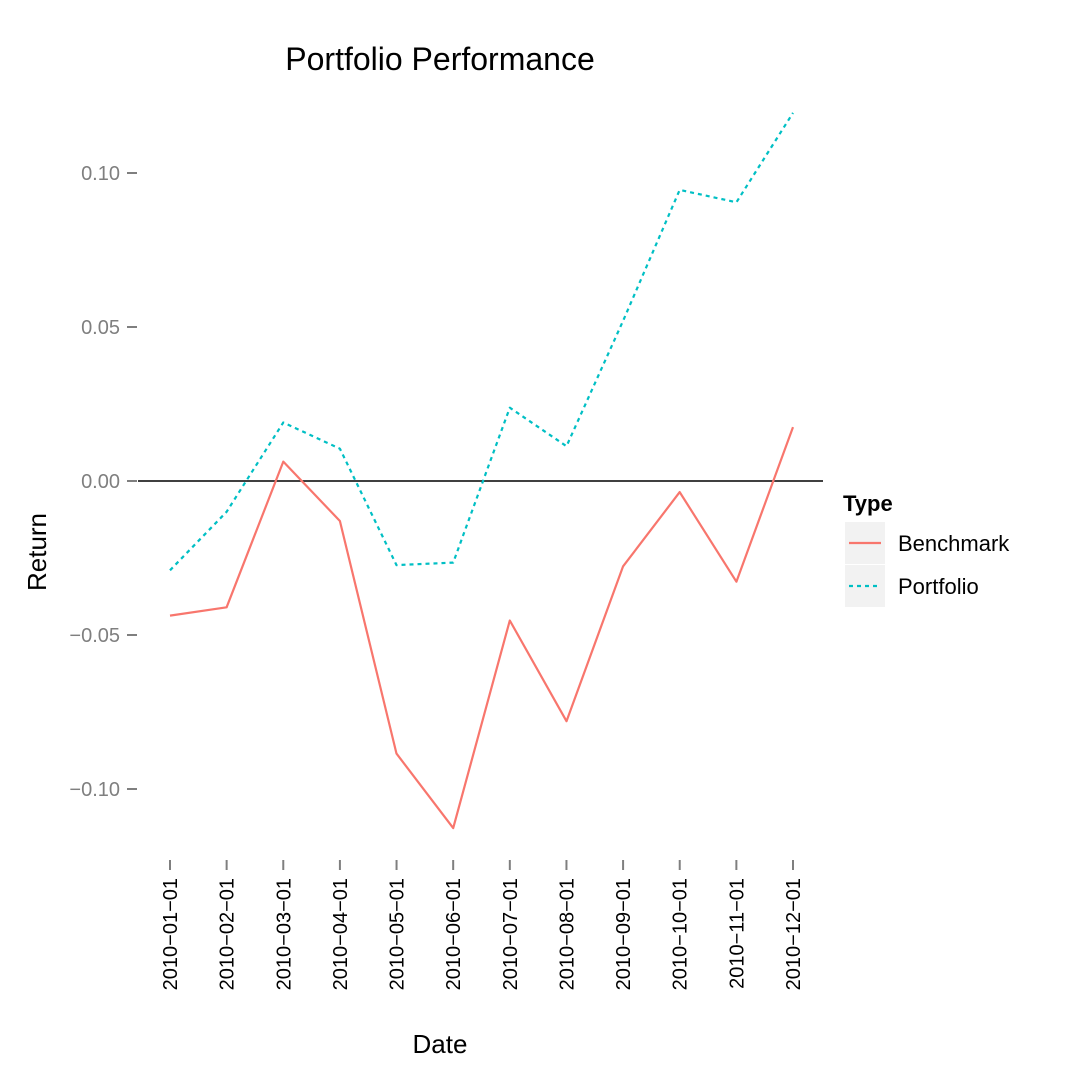 This screenshot has height=1080, width=1080. What do you see at coordinates (100, 482) in the screenshot?
I see `y-tick-label: 0.00` at bounding box center [100, 482].